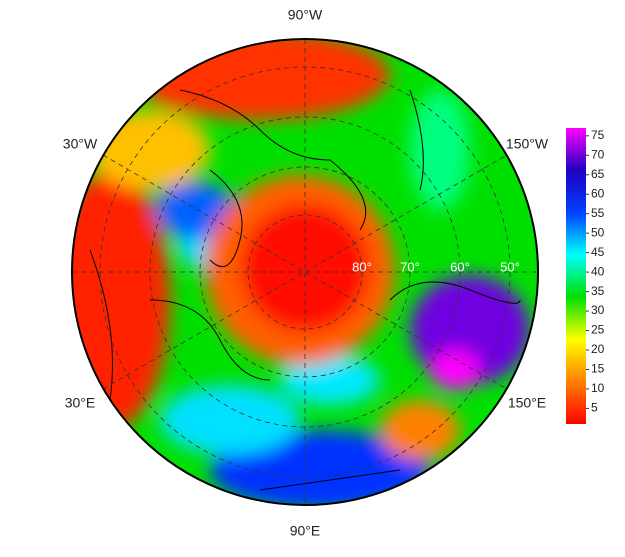  I want to click on lat-label: 60°, so click(460, 266).